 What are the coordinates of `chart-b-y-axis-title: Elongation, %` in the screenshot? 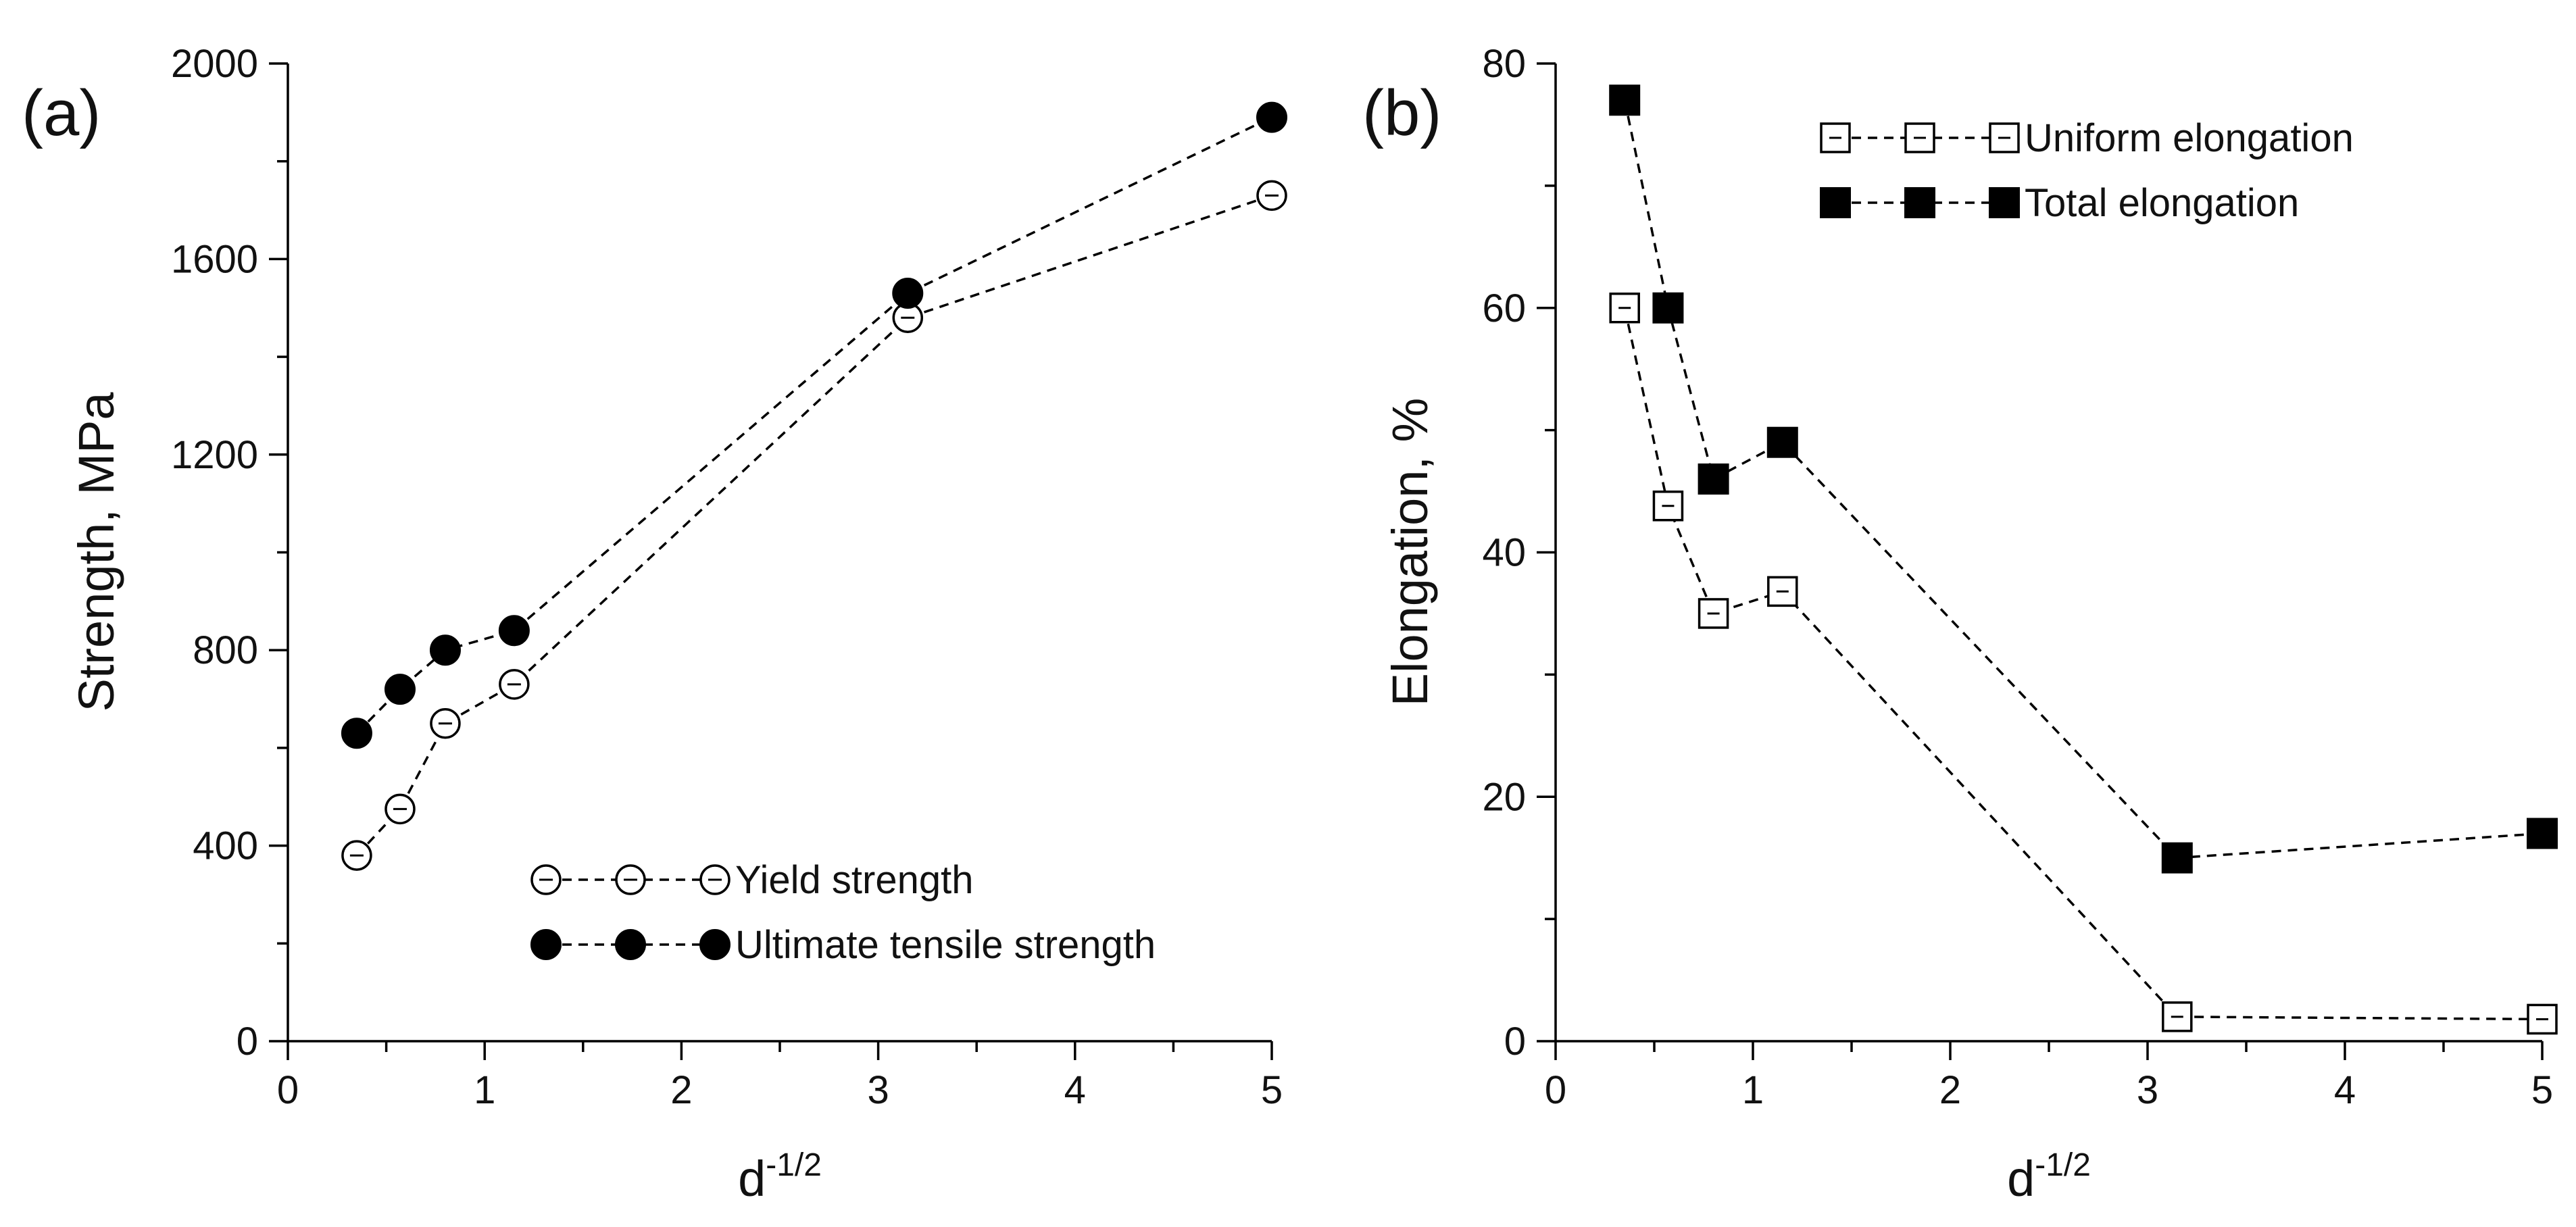 It's located at (1410, 552).